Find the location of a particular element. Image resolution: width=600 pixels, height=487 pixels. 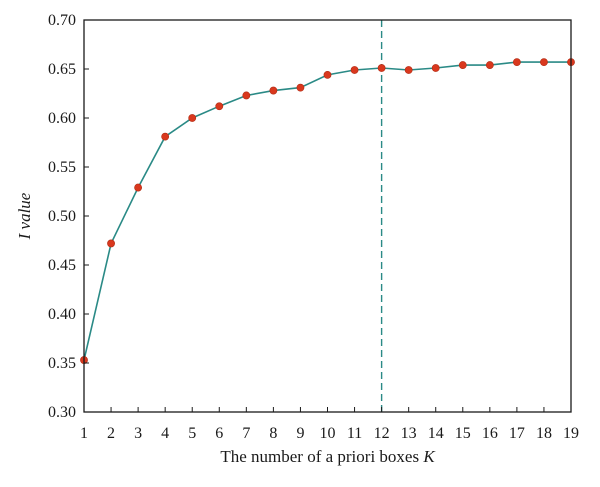

x-axis-label-variable: K is located at coordinates (429, 456).